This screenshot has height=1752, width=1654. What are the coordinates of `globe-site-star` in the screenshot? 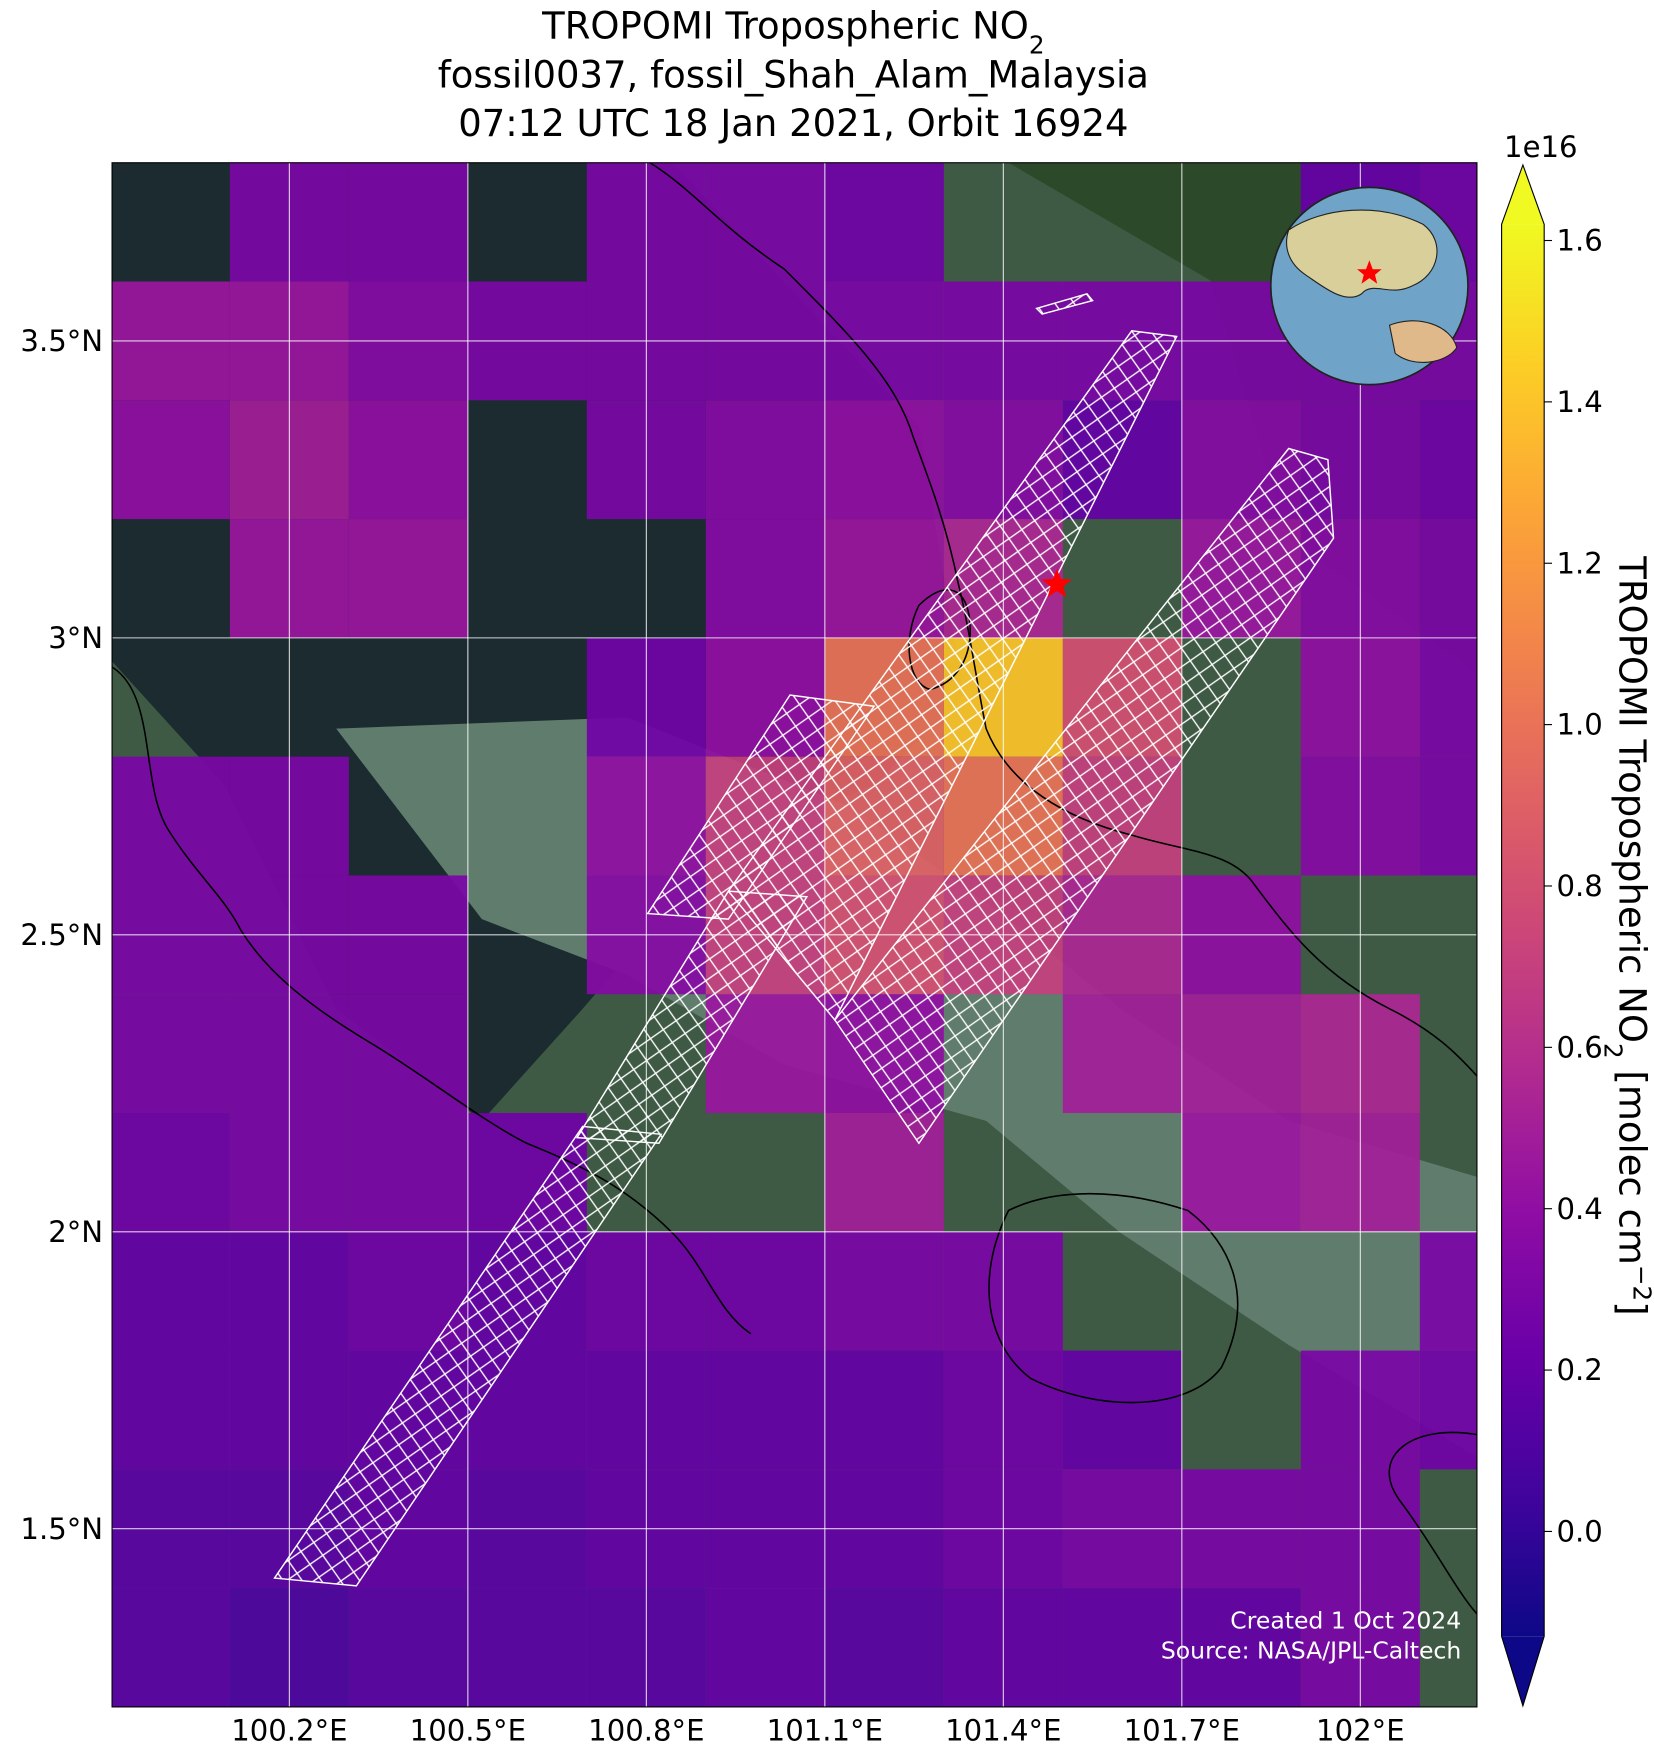 It's located at (1369, 272).